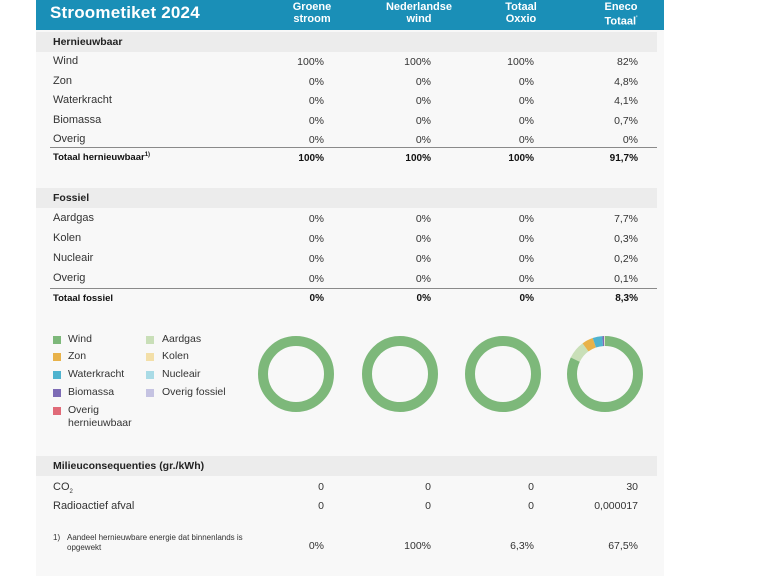 This screenshot has height=576, width=768. What do you see at coordinates (419, 13) in the screenshot?
I see `column-header-nederlandse-wind: Nederlandse wind` at bounding box center [419, 13].